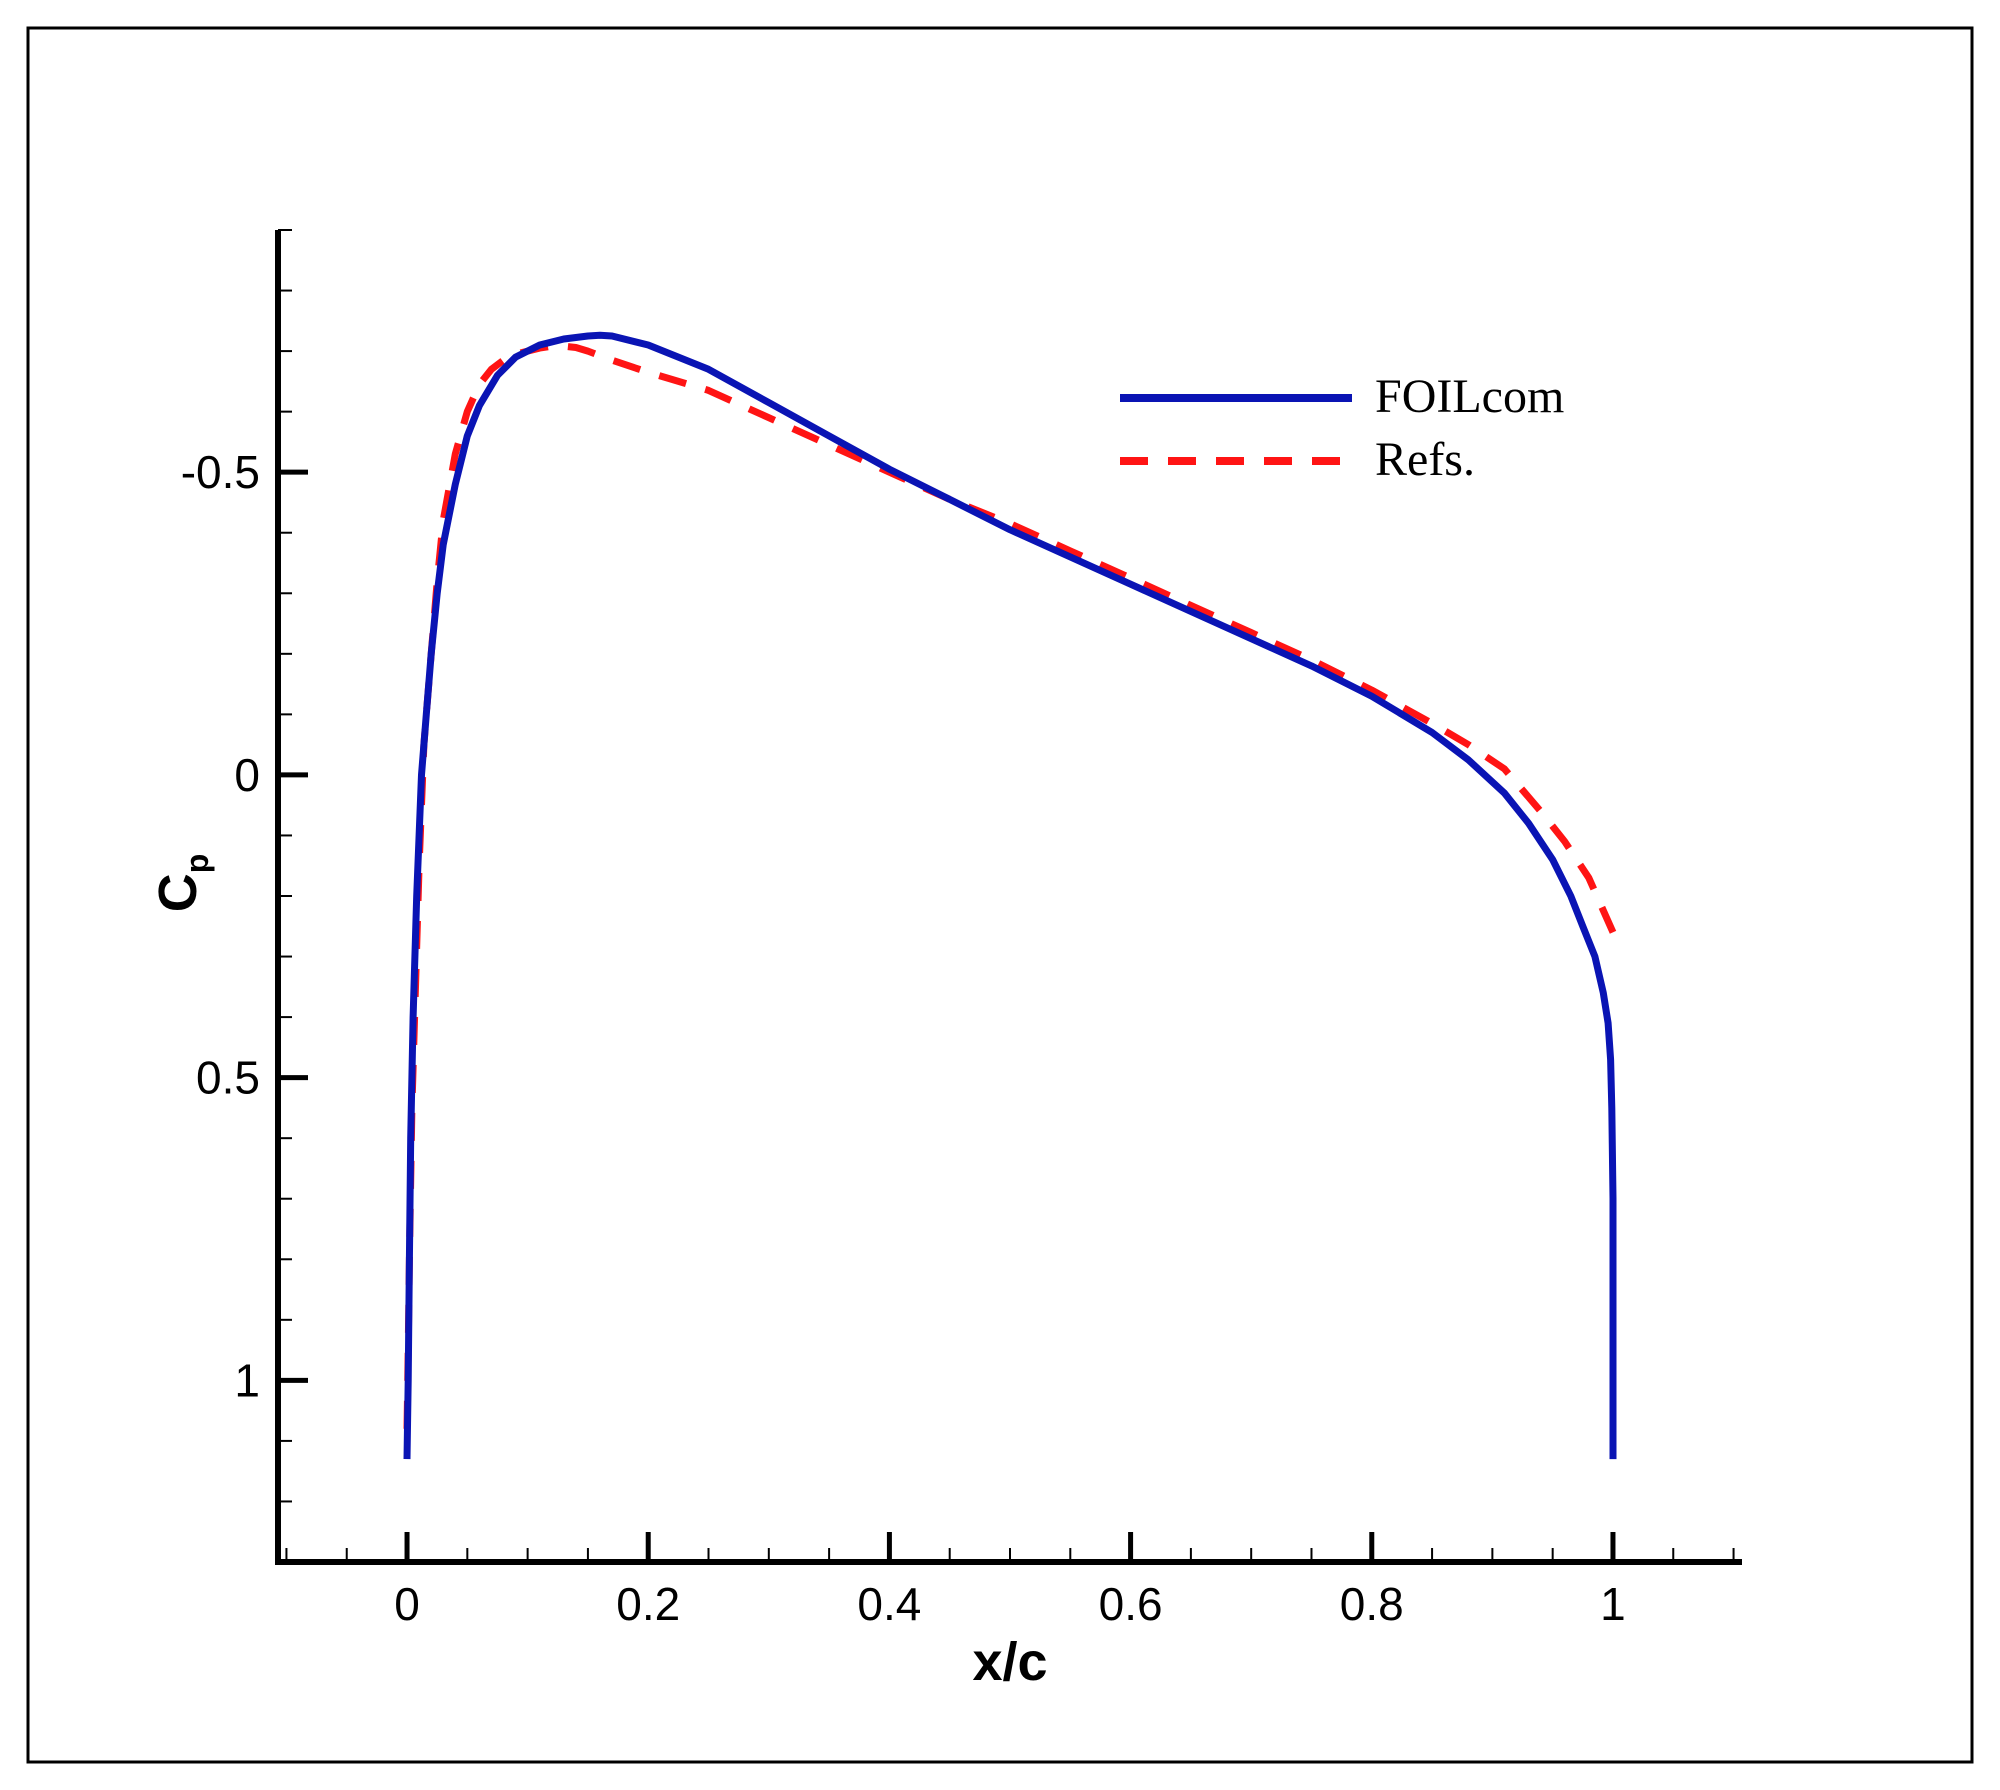  What do you see at coordinates (220, 472) in the screenshot?
I see `y-tick-label: -0.5` at bounding box center [220, 472].